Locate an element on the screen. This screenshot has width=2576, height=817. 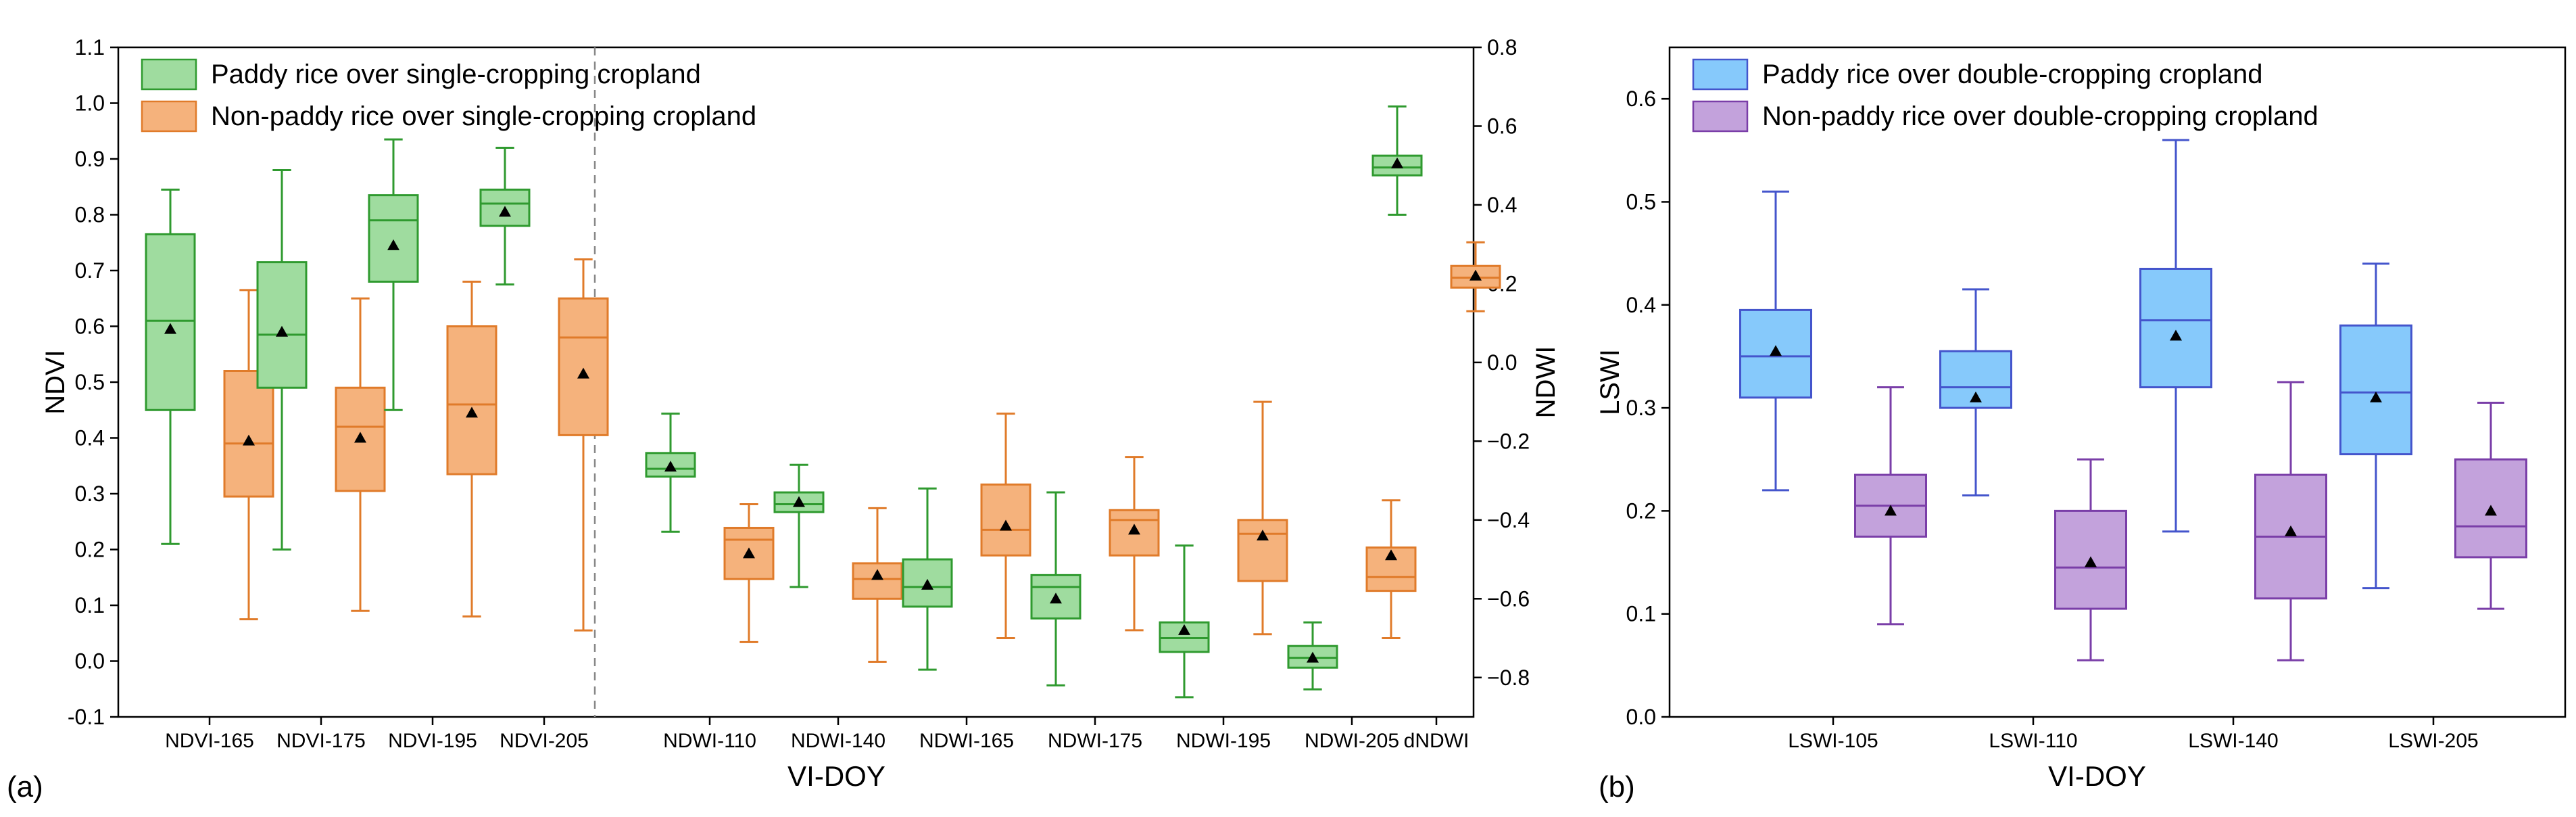
ytick-label-left: 0.5 is located at coordinates (90, 382).